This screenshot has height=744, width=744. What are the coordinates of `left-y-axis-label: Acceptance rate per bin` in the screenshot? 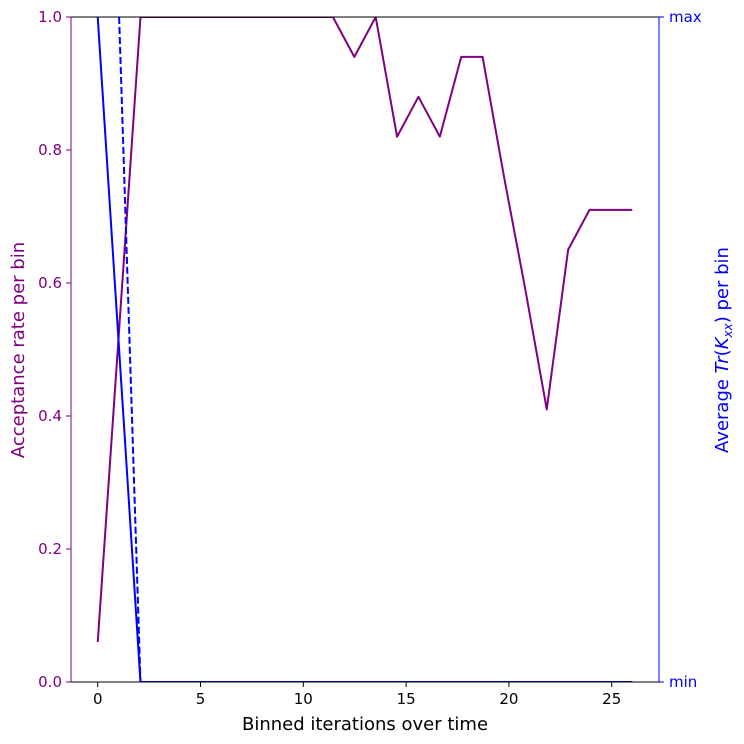 It's located at (18, 350).